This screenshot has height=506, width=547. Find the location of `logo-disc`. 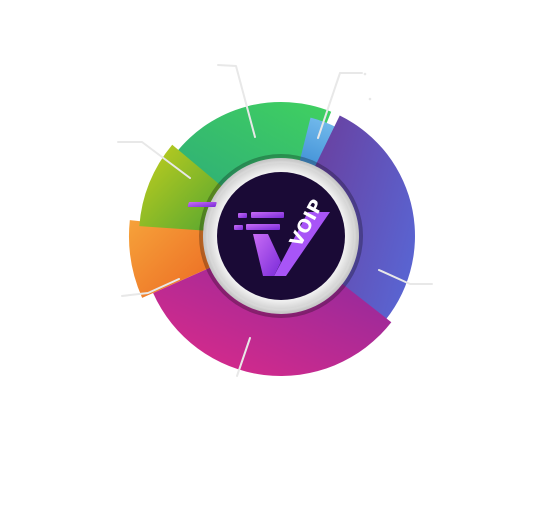

logo-disc is located at coordinates (281, 236).